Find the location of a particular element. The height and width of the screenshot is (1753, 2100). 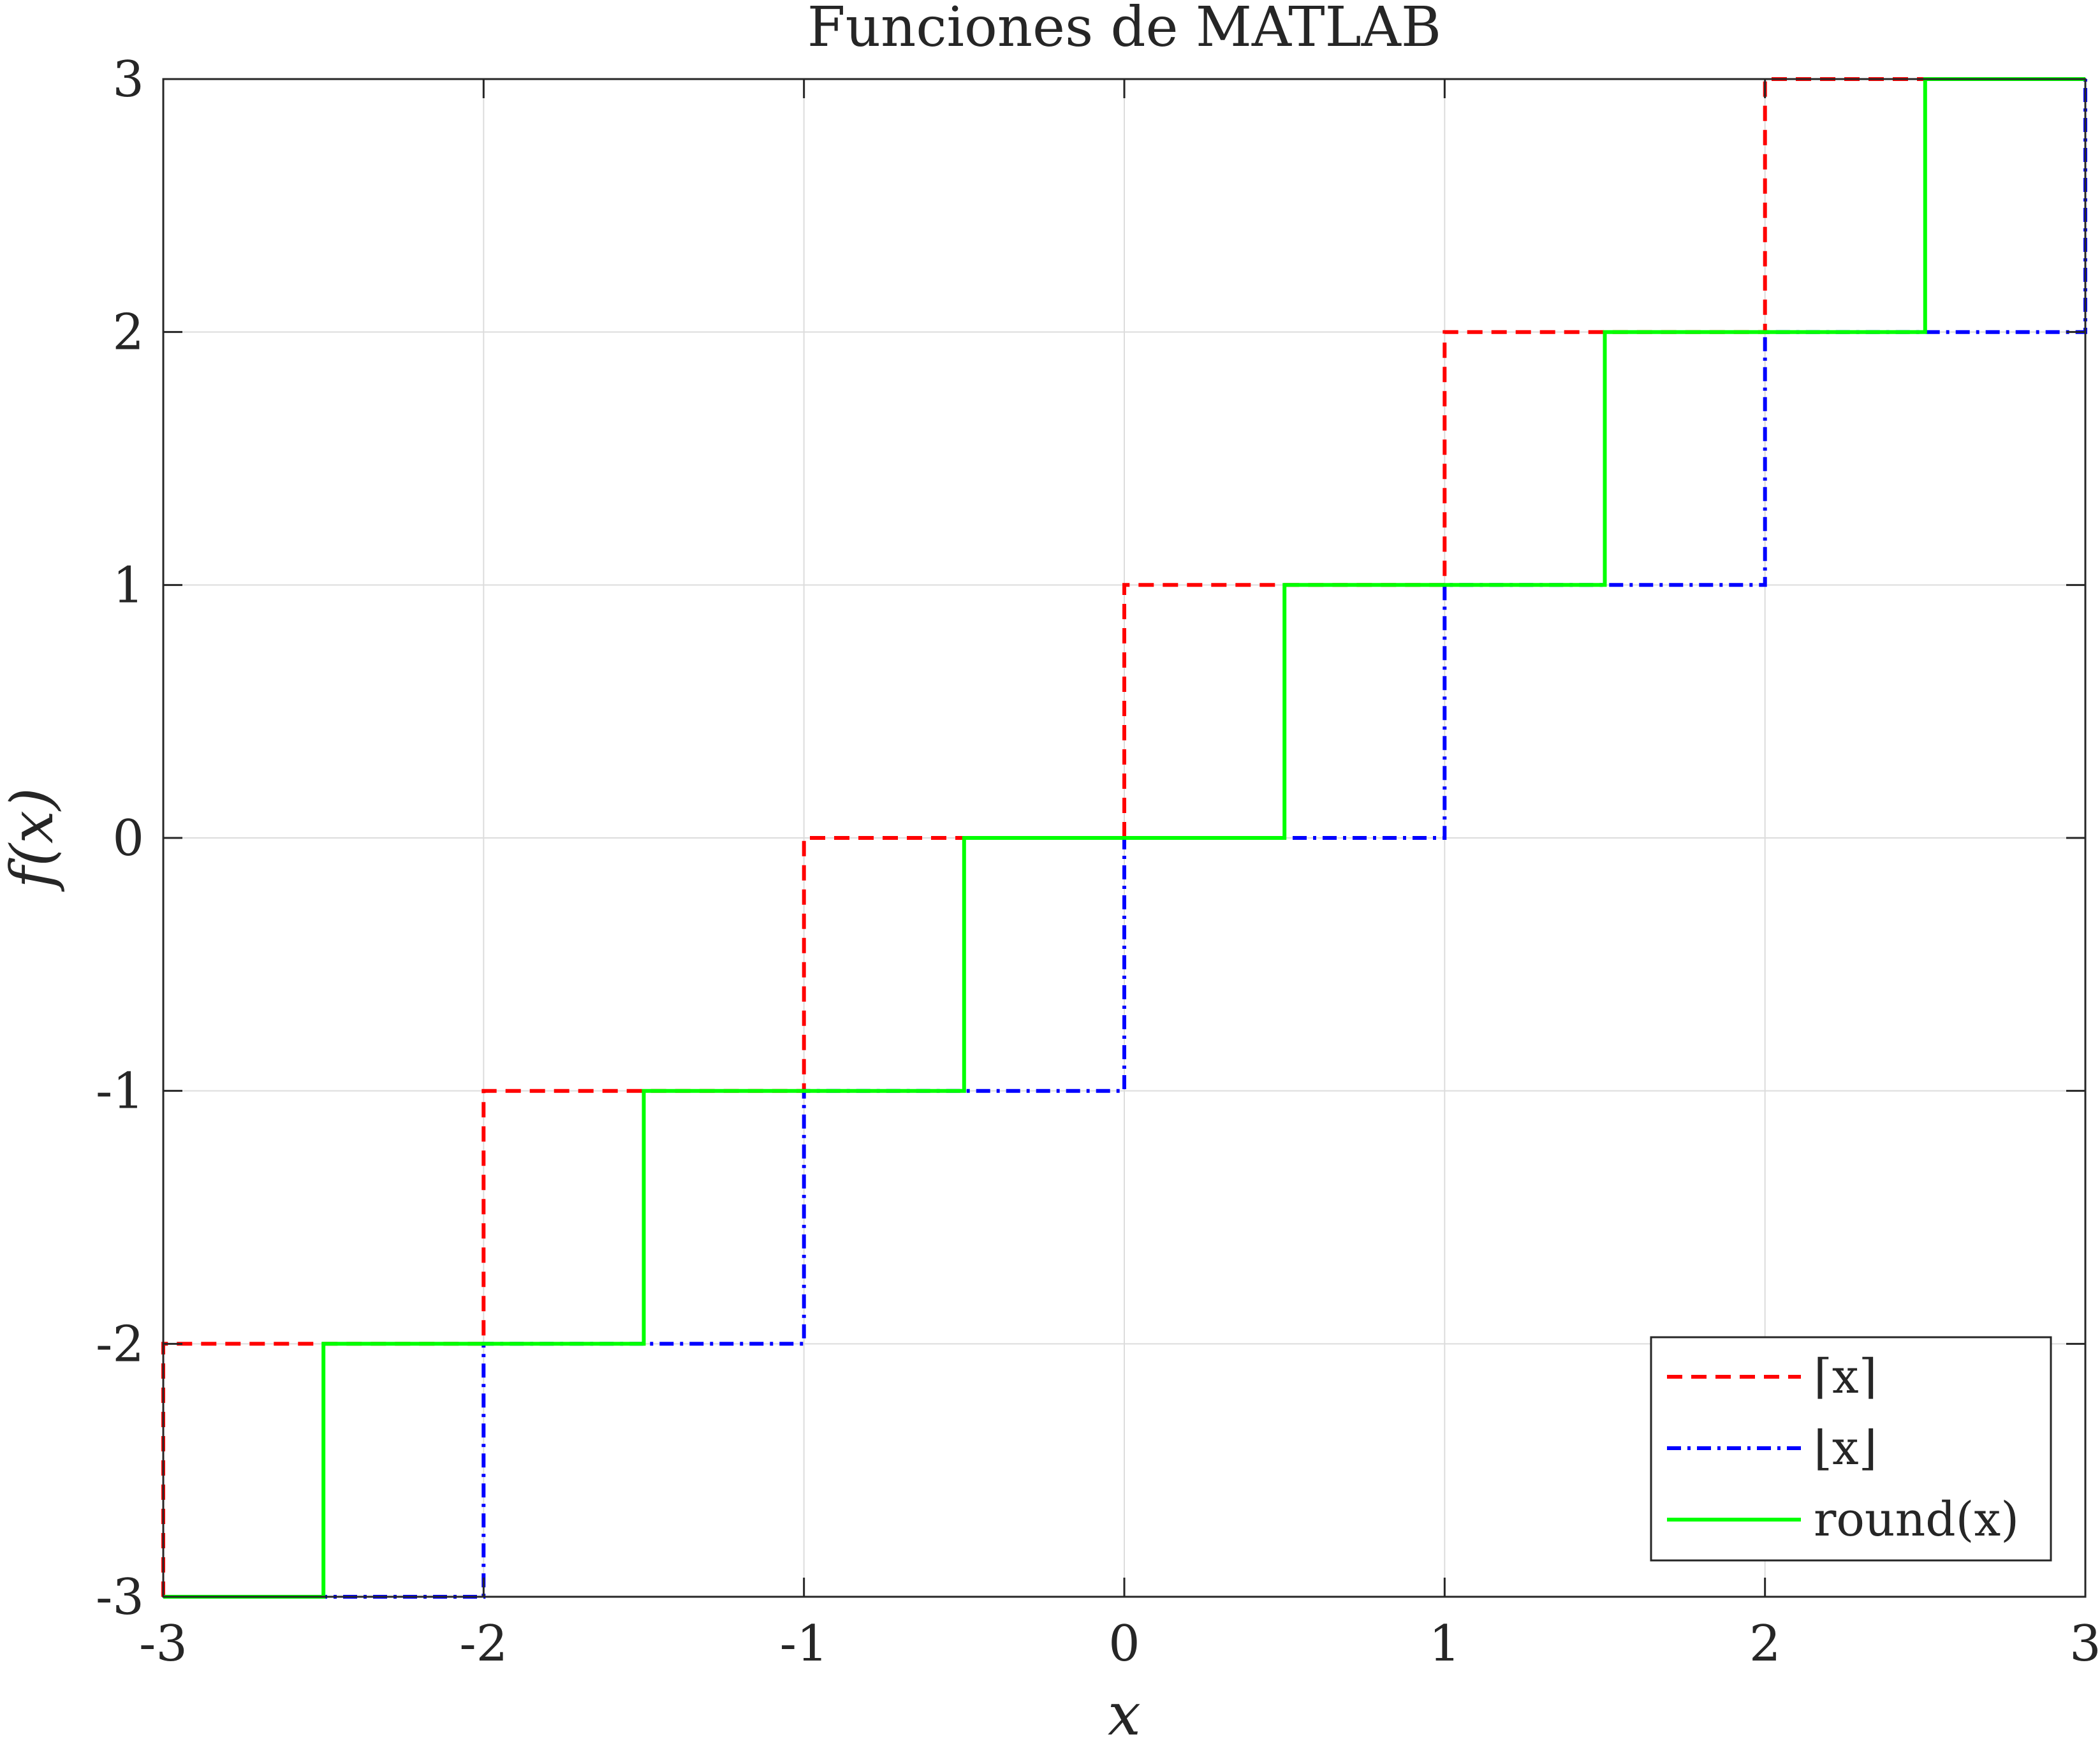

x-axis-label: x is located at coordinates (1124, 1714).